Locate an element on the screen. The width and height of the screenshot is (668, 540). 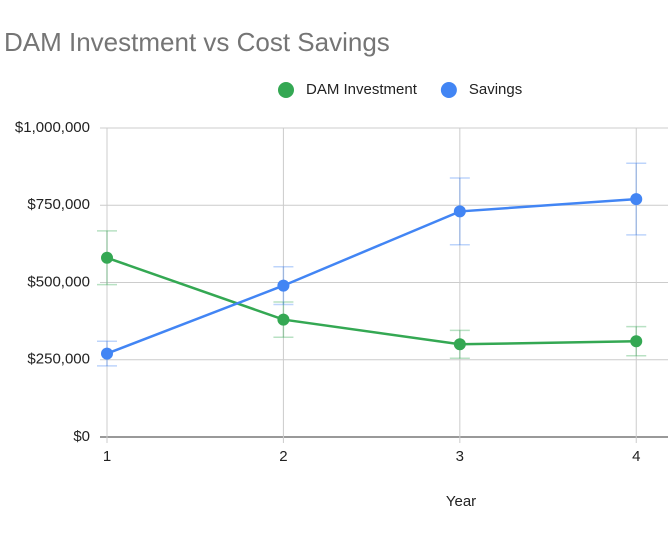
x-tick-label: 1 is located at coordinates (107, 456).